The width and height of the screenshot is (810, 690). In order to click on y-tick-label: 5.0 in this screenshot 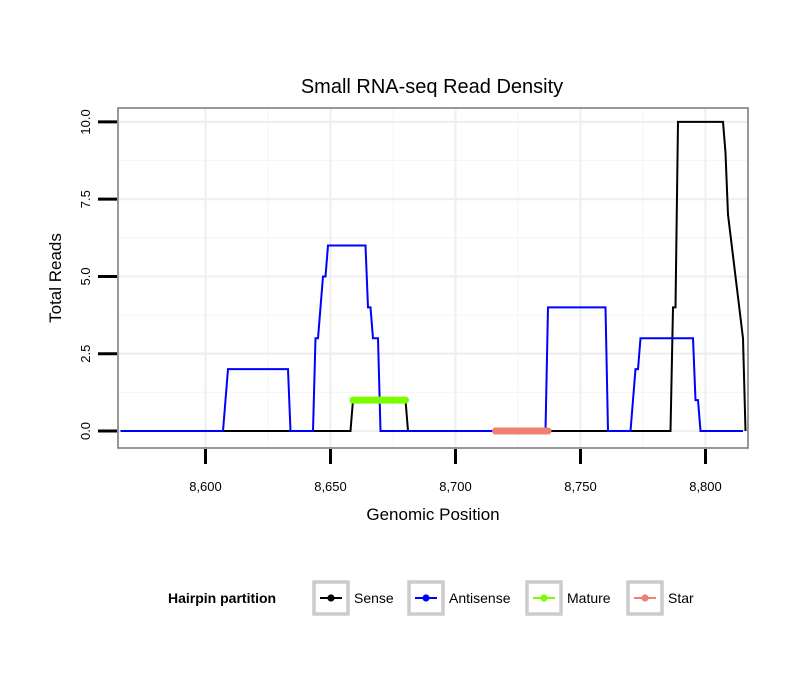, I will do `click(85, 276)`.